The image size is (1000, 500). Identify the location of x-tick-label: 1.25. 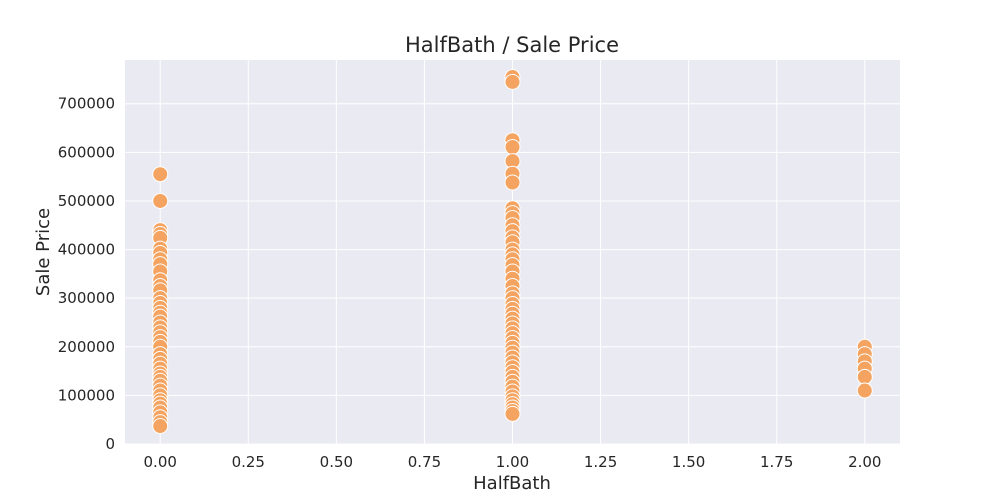
(600, 462).